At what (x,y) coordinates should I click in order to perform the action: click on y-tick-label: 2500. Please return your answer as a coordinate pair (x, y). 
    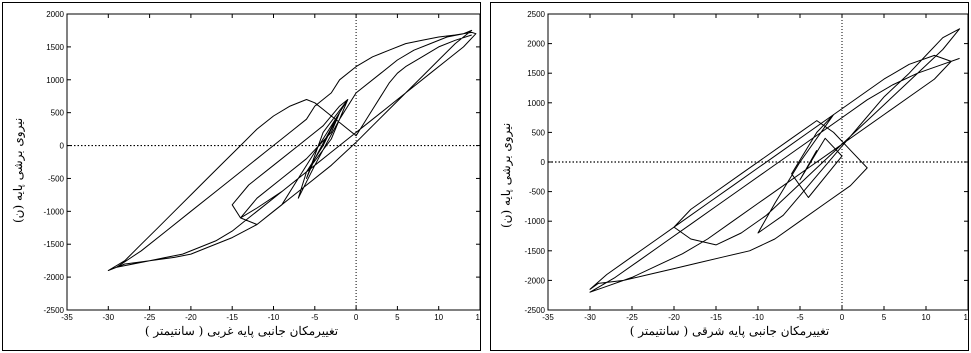
    Looking at the image, I should click on (536, 14).